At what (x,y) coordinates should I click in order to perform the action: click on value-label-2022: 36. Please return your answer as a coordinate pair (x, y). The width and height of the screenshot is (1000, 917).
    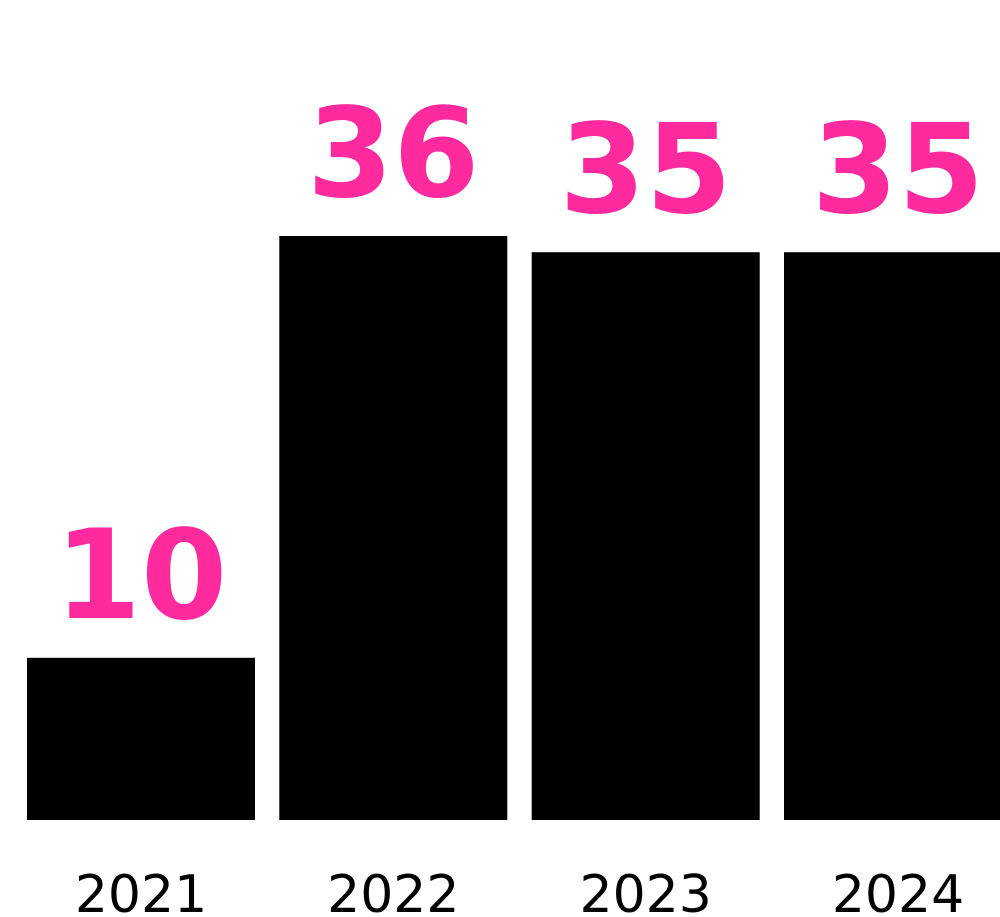
    Looking at the image, I should click on (393, 154).